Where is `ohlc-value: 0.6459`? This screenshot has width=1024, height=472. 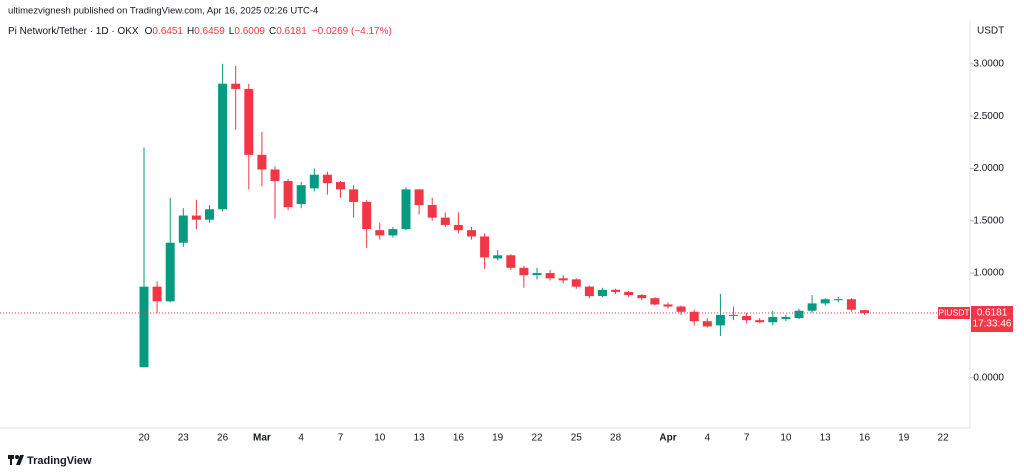 ohlc-value: 0.6459 is located at coordinates (209, 31).